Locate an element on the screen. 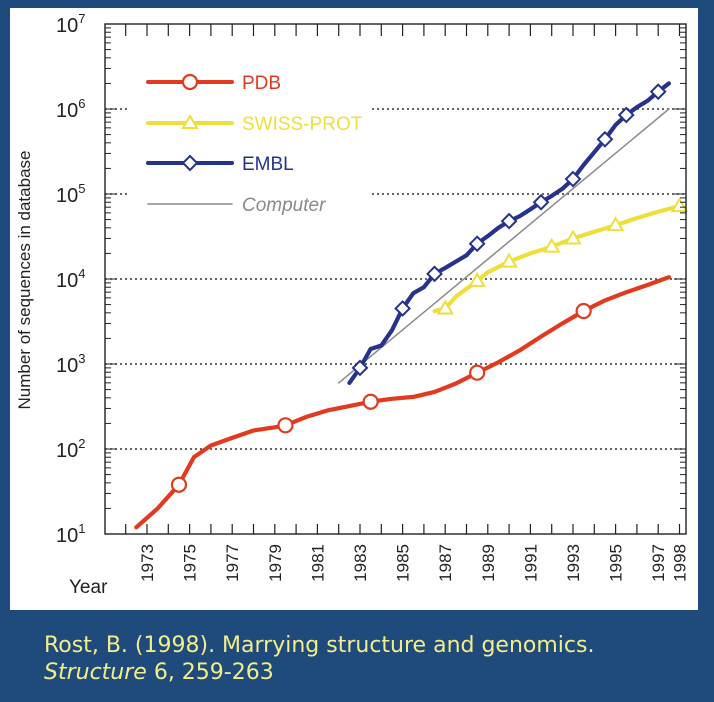 Image resolution: width=714 pixels, height=702 pixels. x-tick-label: 1989 is located at coordinates (488, 563).